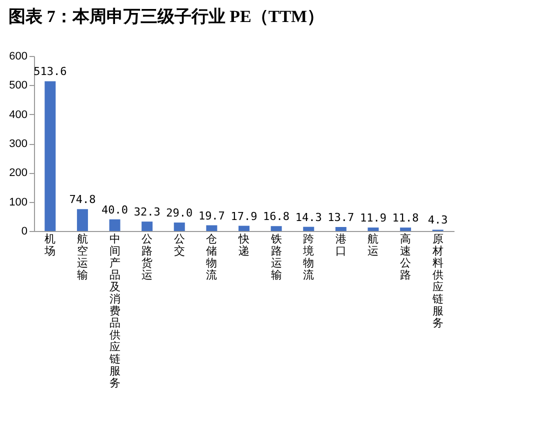  Describe the element at coordinates (438, 220) in the screenshot. I see `data-label: 4.3` at that location.